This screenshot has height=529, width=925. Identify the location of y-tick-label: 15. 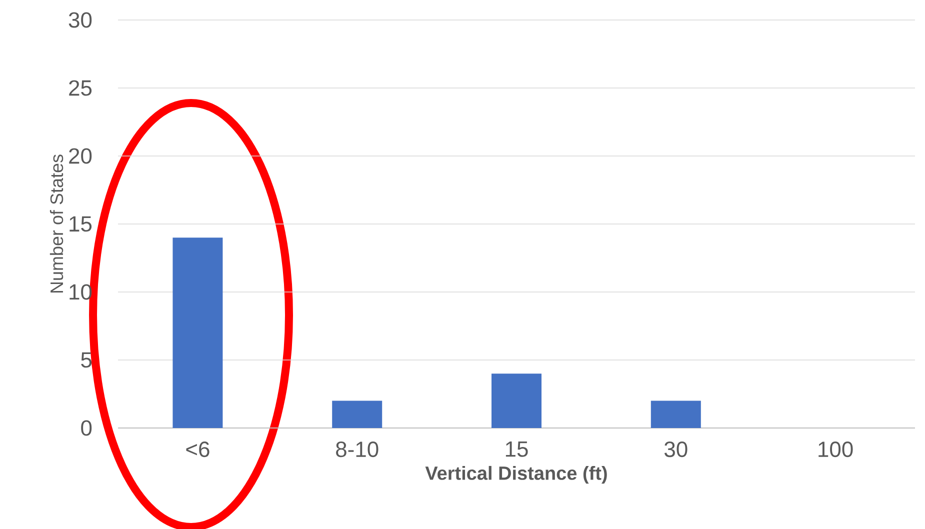
(81, 224).